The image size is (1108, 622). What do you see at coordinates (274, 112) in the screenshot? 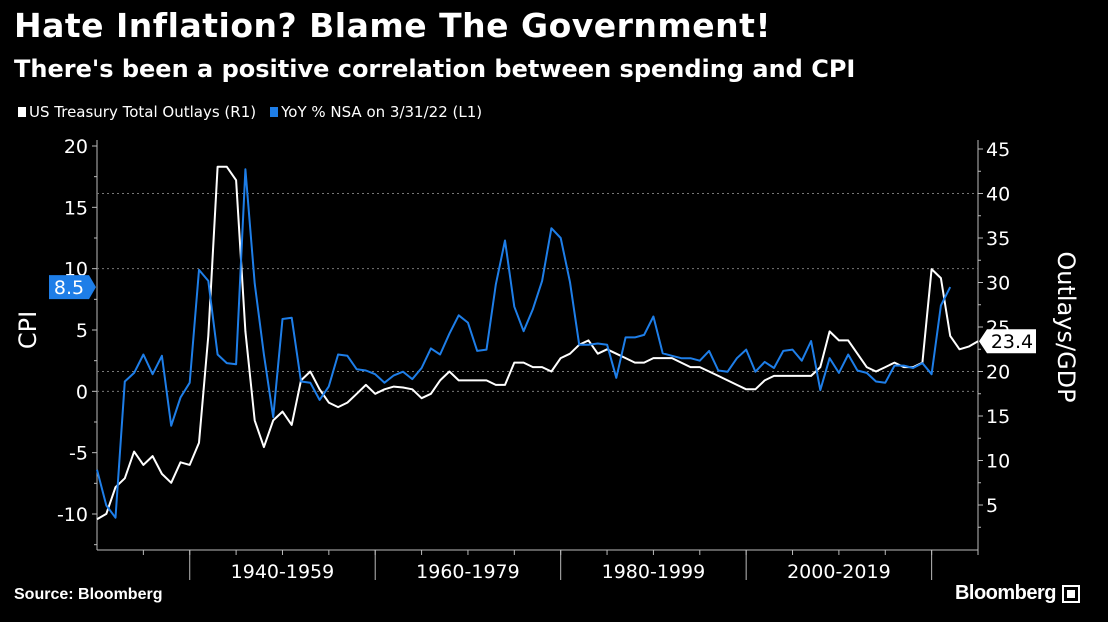
I see `legend-swatch-cpi` at bounding box center [274, 112].